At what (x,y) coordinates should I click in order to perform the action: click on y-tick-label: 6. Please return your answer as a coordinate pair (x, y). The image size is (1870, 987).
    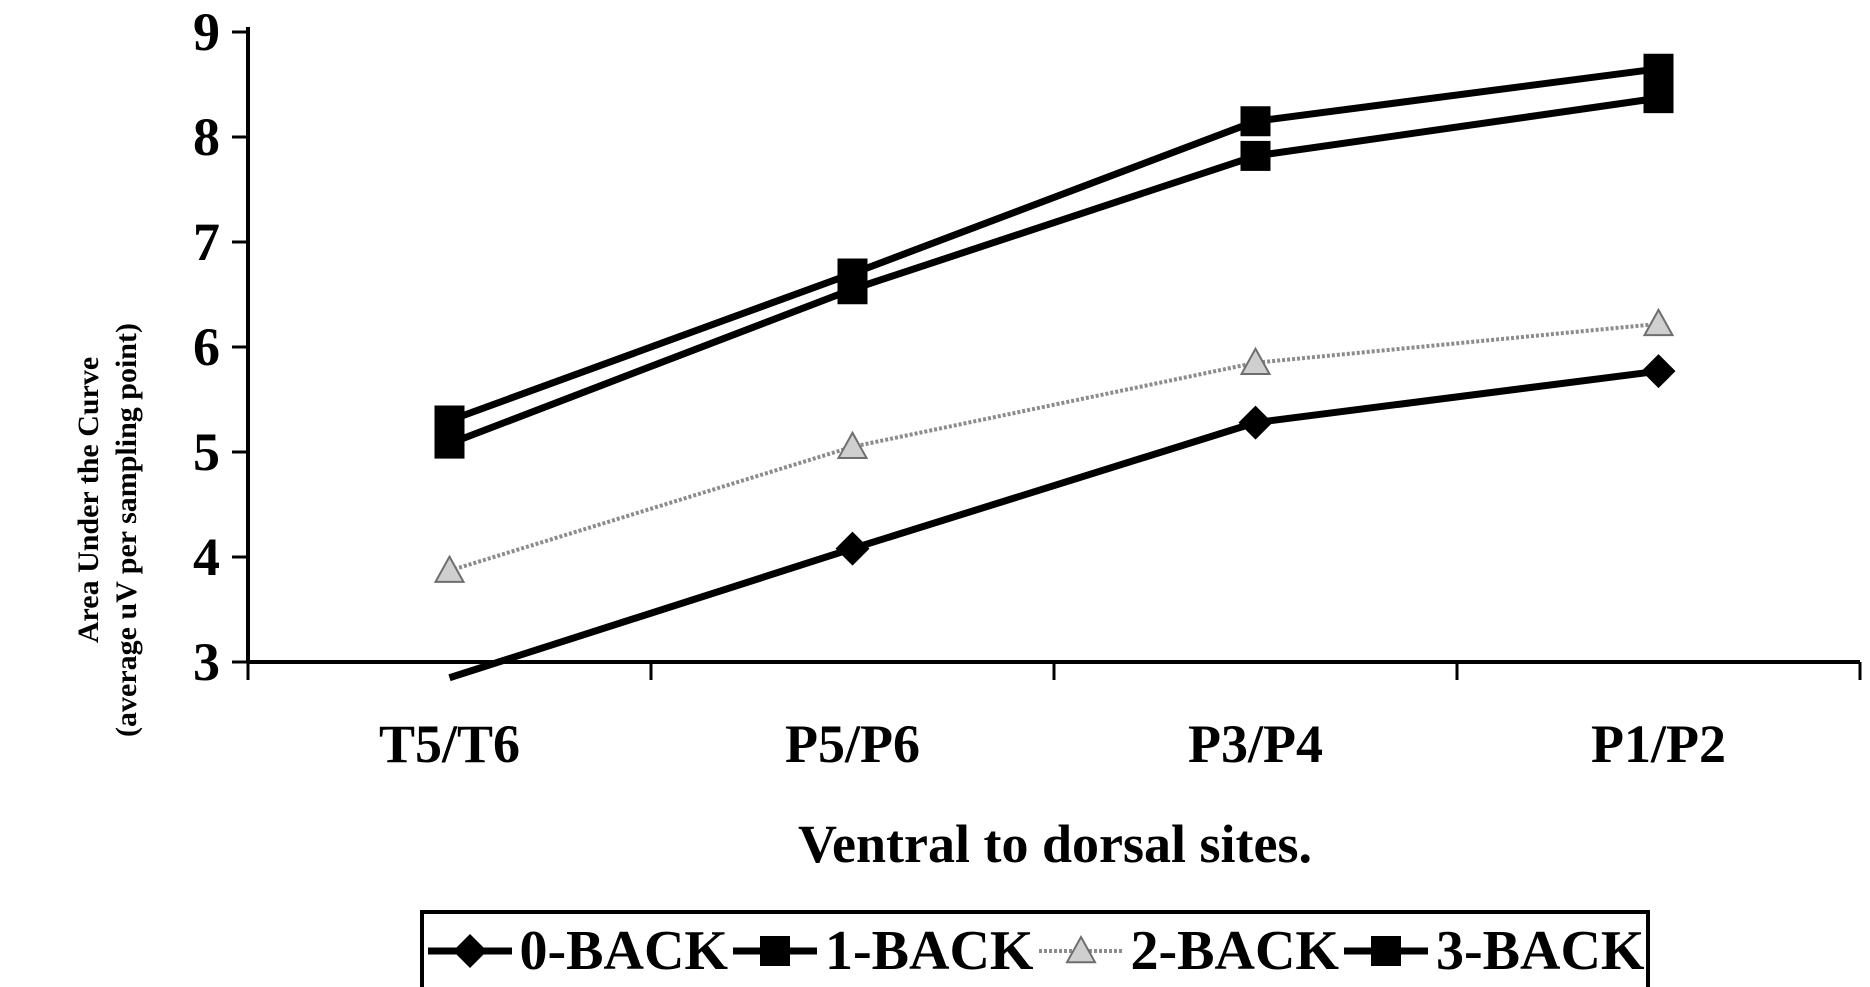
    Looking at the image, I should click on (206, 347).